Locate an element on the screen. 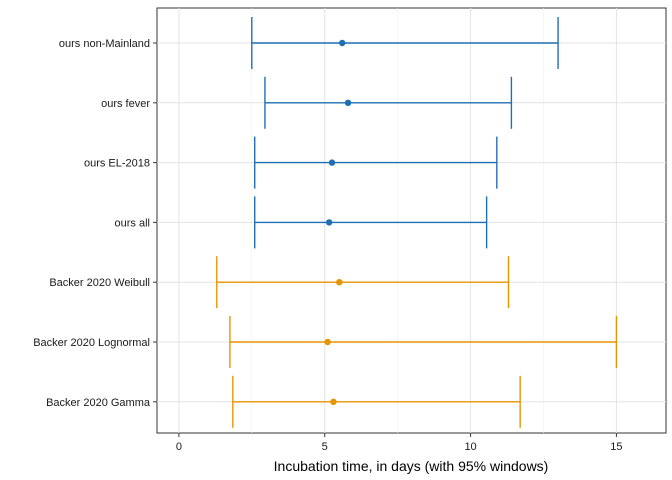  y-tick-label: ours fever is located at coordinates (125, 104).